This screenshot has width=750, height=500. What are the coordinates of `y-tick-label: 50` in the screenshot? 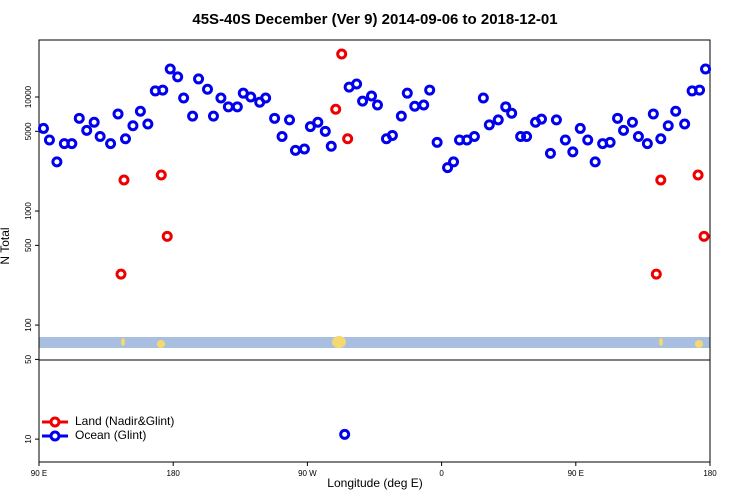 It's located at (28, 358).